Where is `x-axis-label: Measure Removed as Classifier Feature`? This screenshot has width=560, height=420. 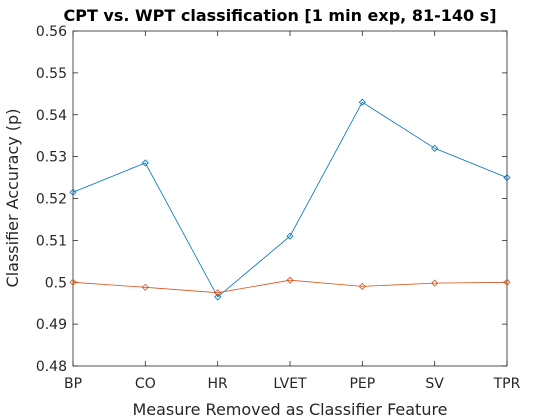
x-axis-label: Measure Removed as Classifier Feature is located at coordinates (289, 409).